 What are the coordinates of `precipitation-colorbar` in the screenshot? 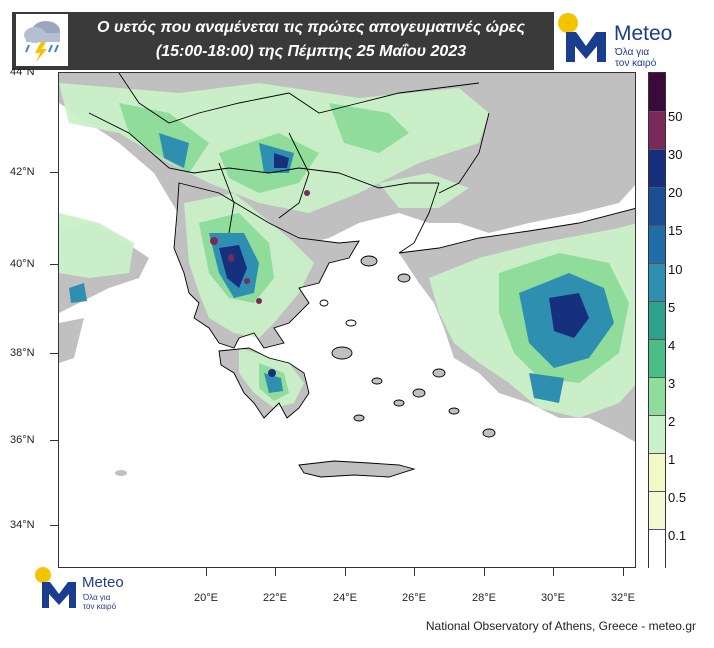 It's located at (657, 320).